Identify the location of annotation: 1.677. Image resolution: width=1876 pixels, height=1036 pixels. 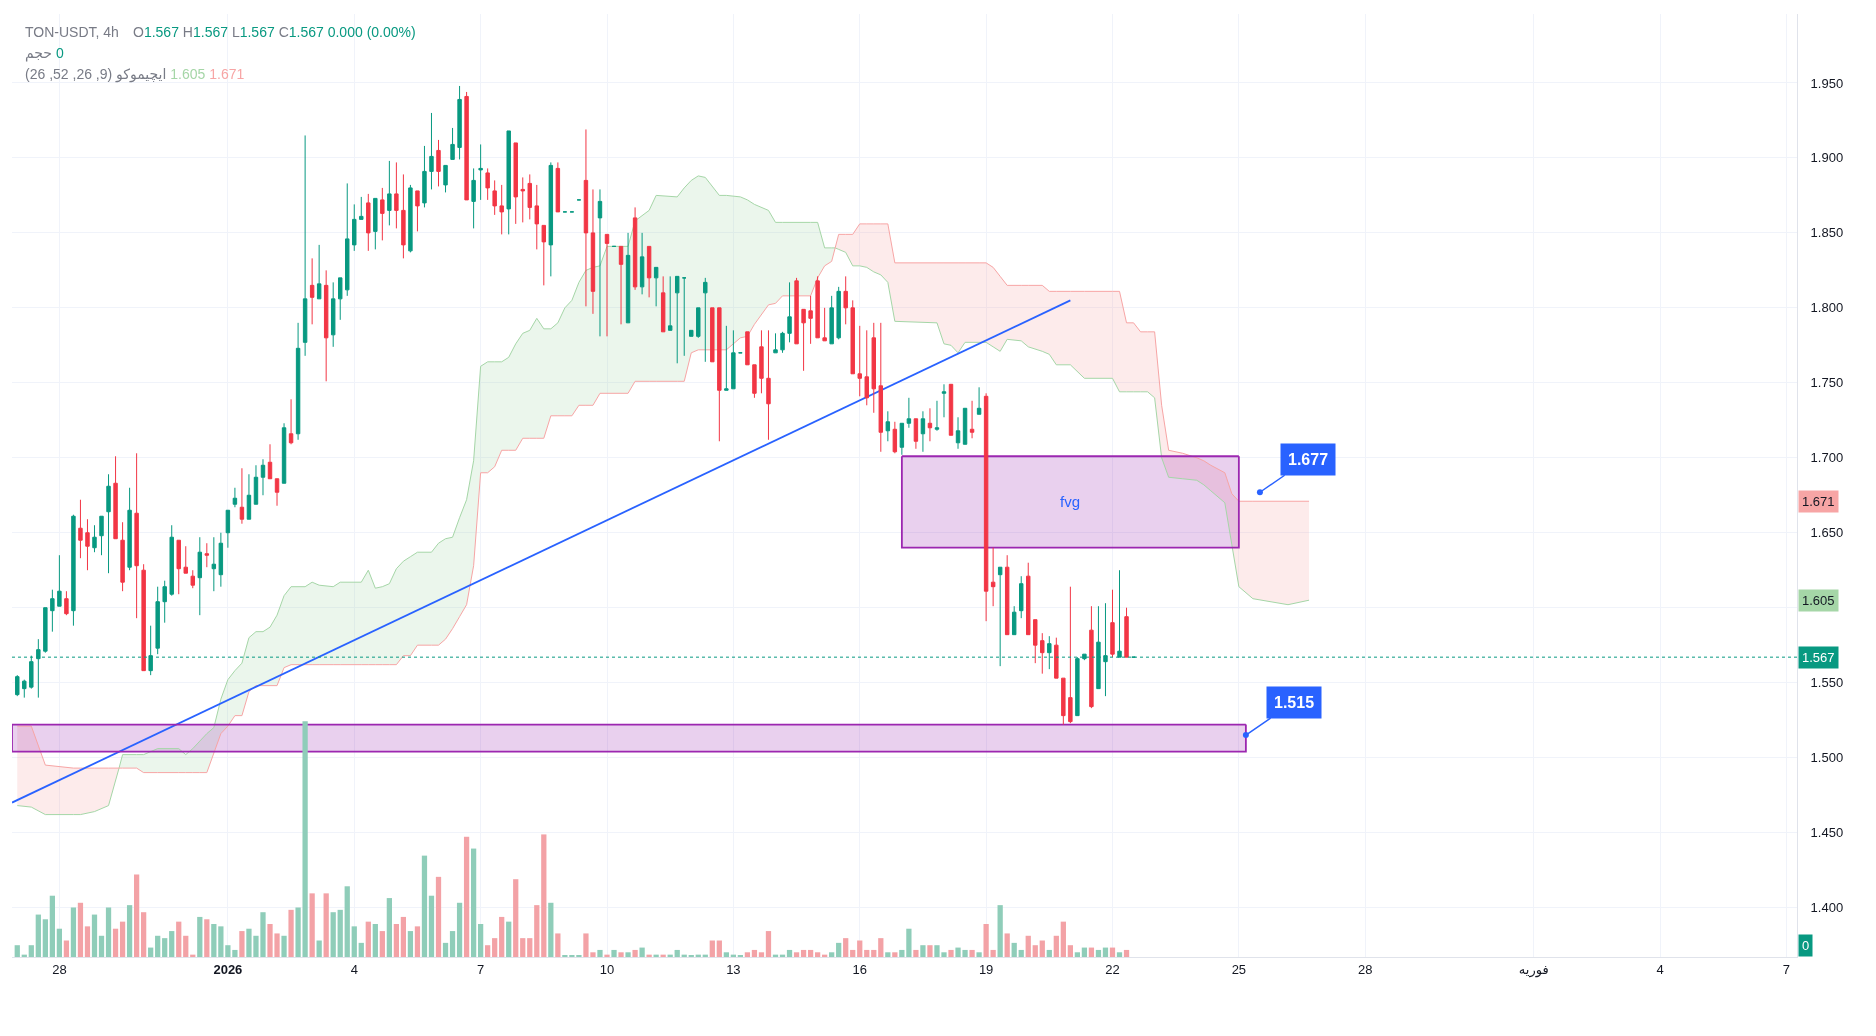
(1308, 459).